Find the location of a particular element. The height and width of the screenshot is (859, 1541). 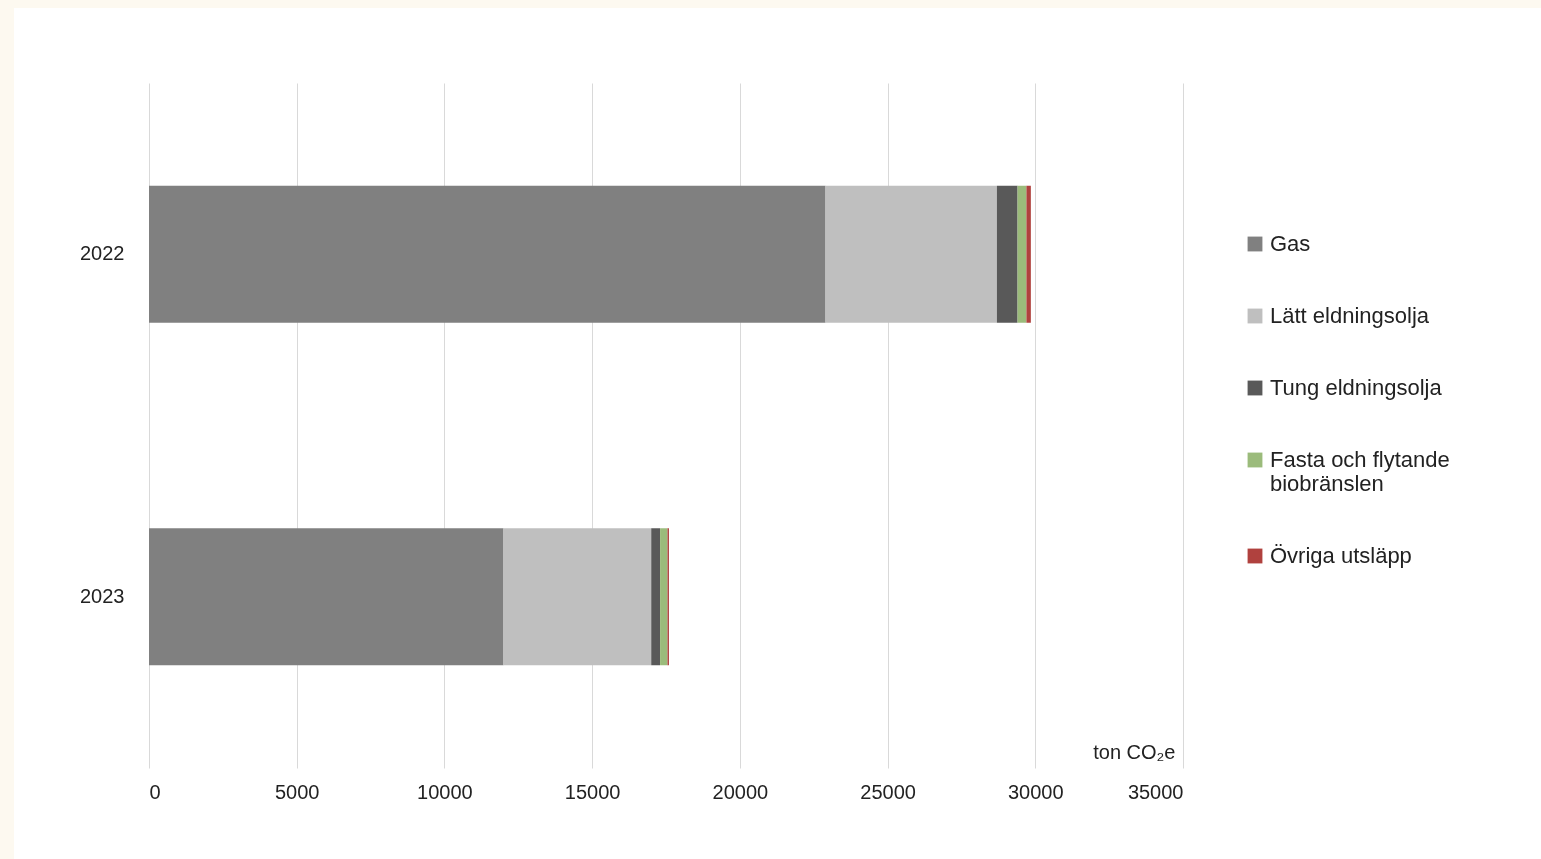

y-tick-label: 2023 is located at coordinates (102, 595).